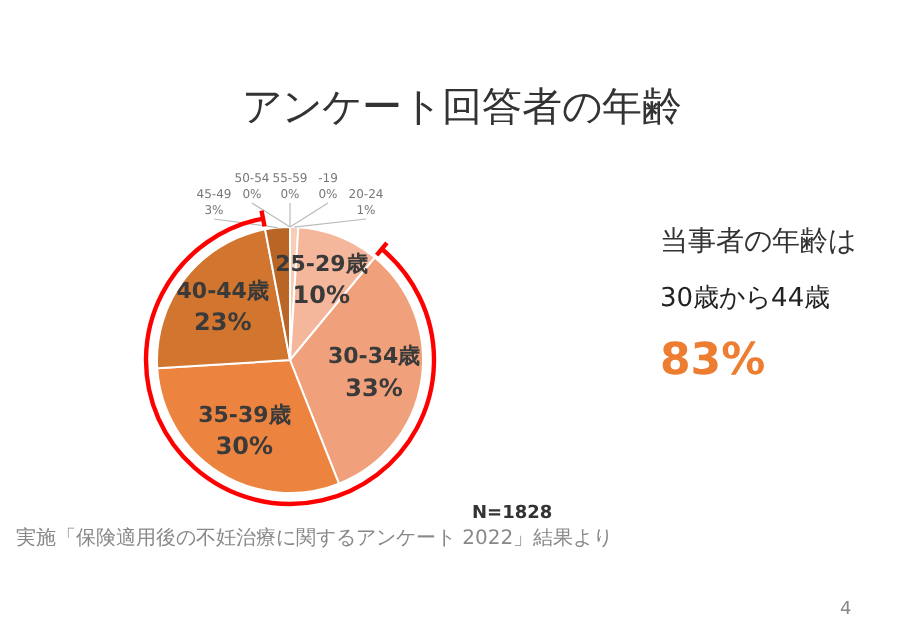 The image size is (924, 640). I want to click on text: 83%, so click(713, 361).